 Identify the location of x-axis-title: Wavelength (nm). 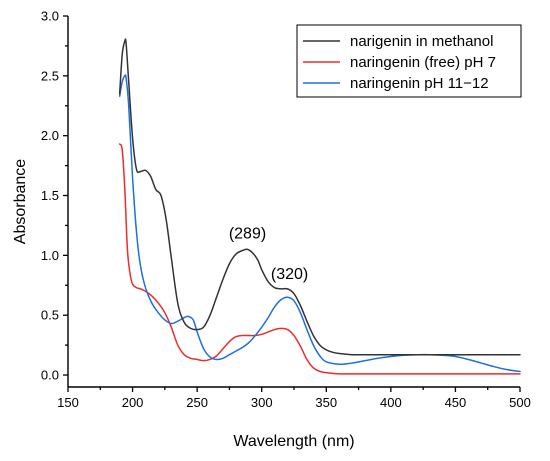
(293, 441).